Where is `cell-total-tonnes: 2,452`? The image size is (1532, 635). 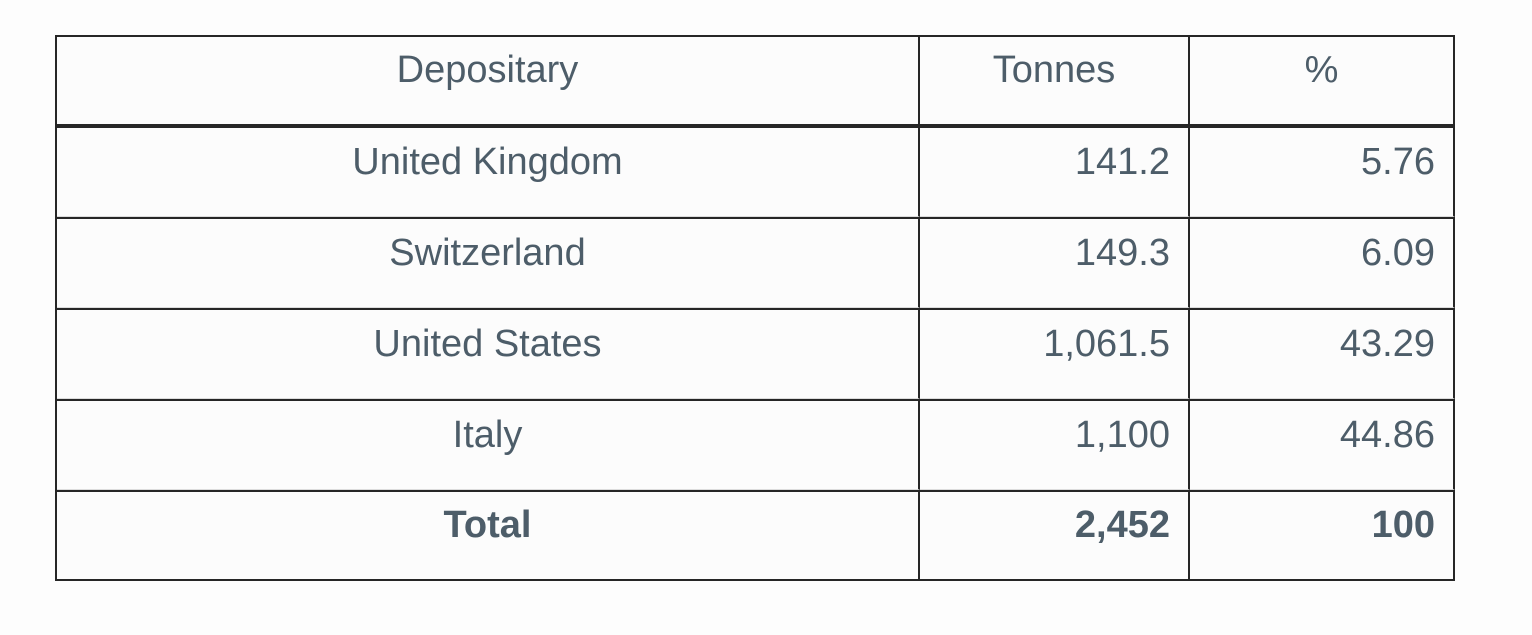 cell-total-tonnes: 2,452 is located at coordinates (1055, 535).